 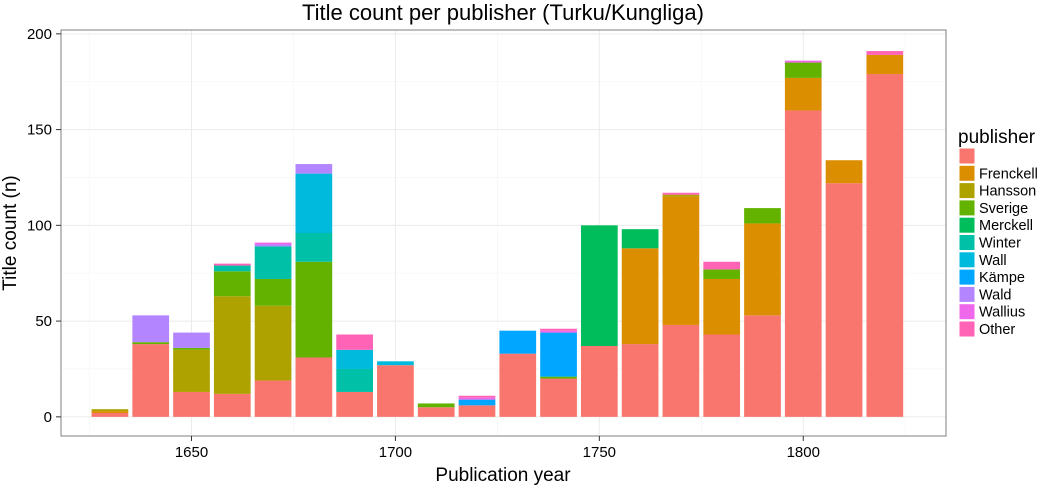 I want to click on y-tick-label: 100, so click(x=39, y=225).